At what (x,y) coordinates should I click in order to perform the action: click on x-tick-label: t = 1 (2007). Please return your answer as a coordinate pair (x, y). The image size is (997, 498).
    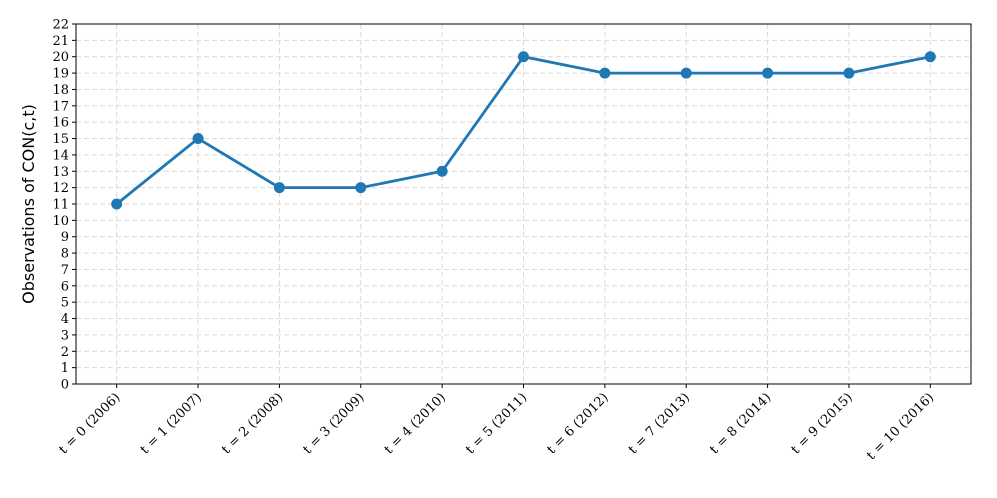
    Looking at the image, I should click on (171, 423).